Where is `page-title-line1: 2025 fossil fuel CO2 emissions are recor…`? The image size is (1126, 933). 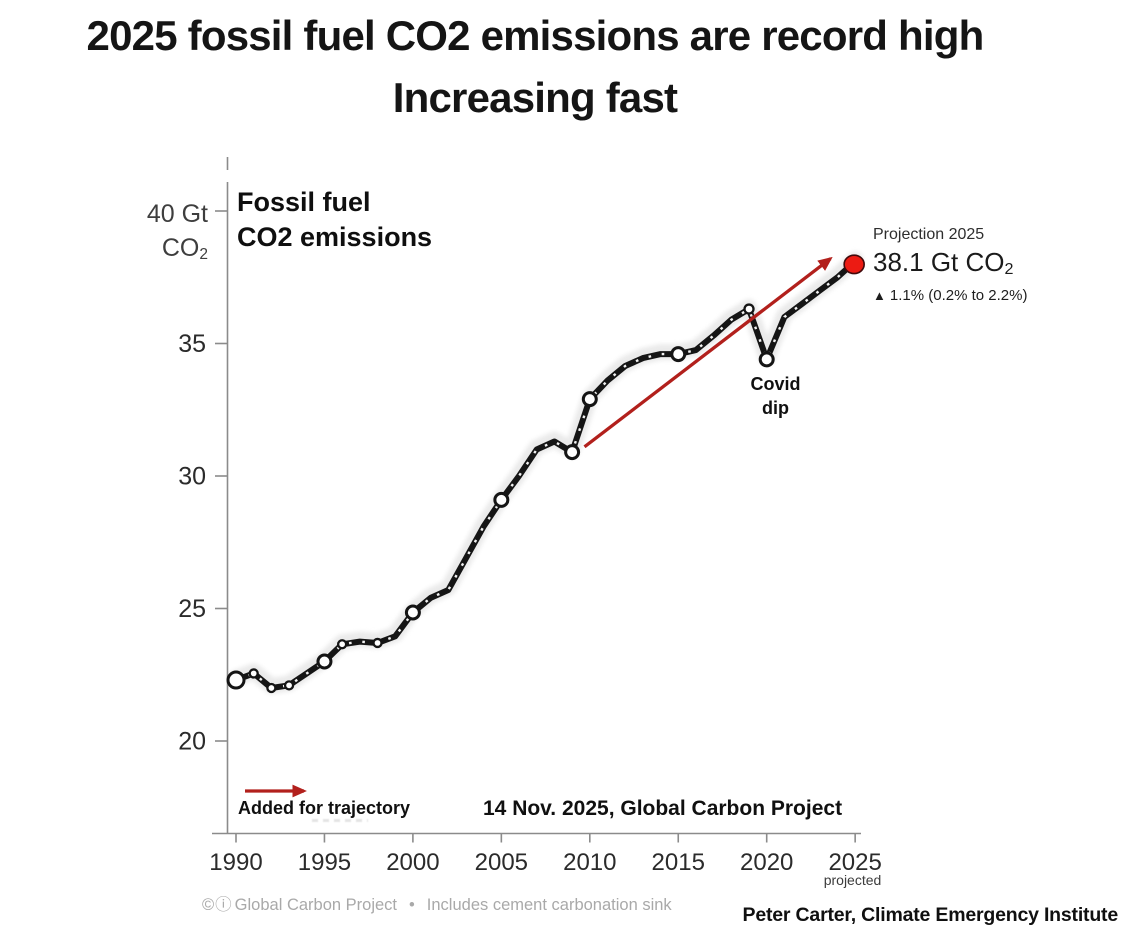 page-title-line1: 2025 fossil fuel CO2 emissions are recor… is located at coordinates (535, 35).